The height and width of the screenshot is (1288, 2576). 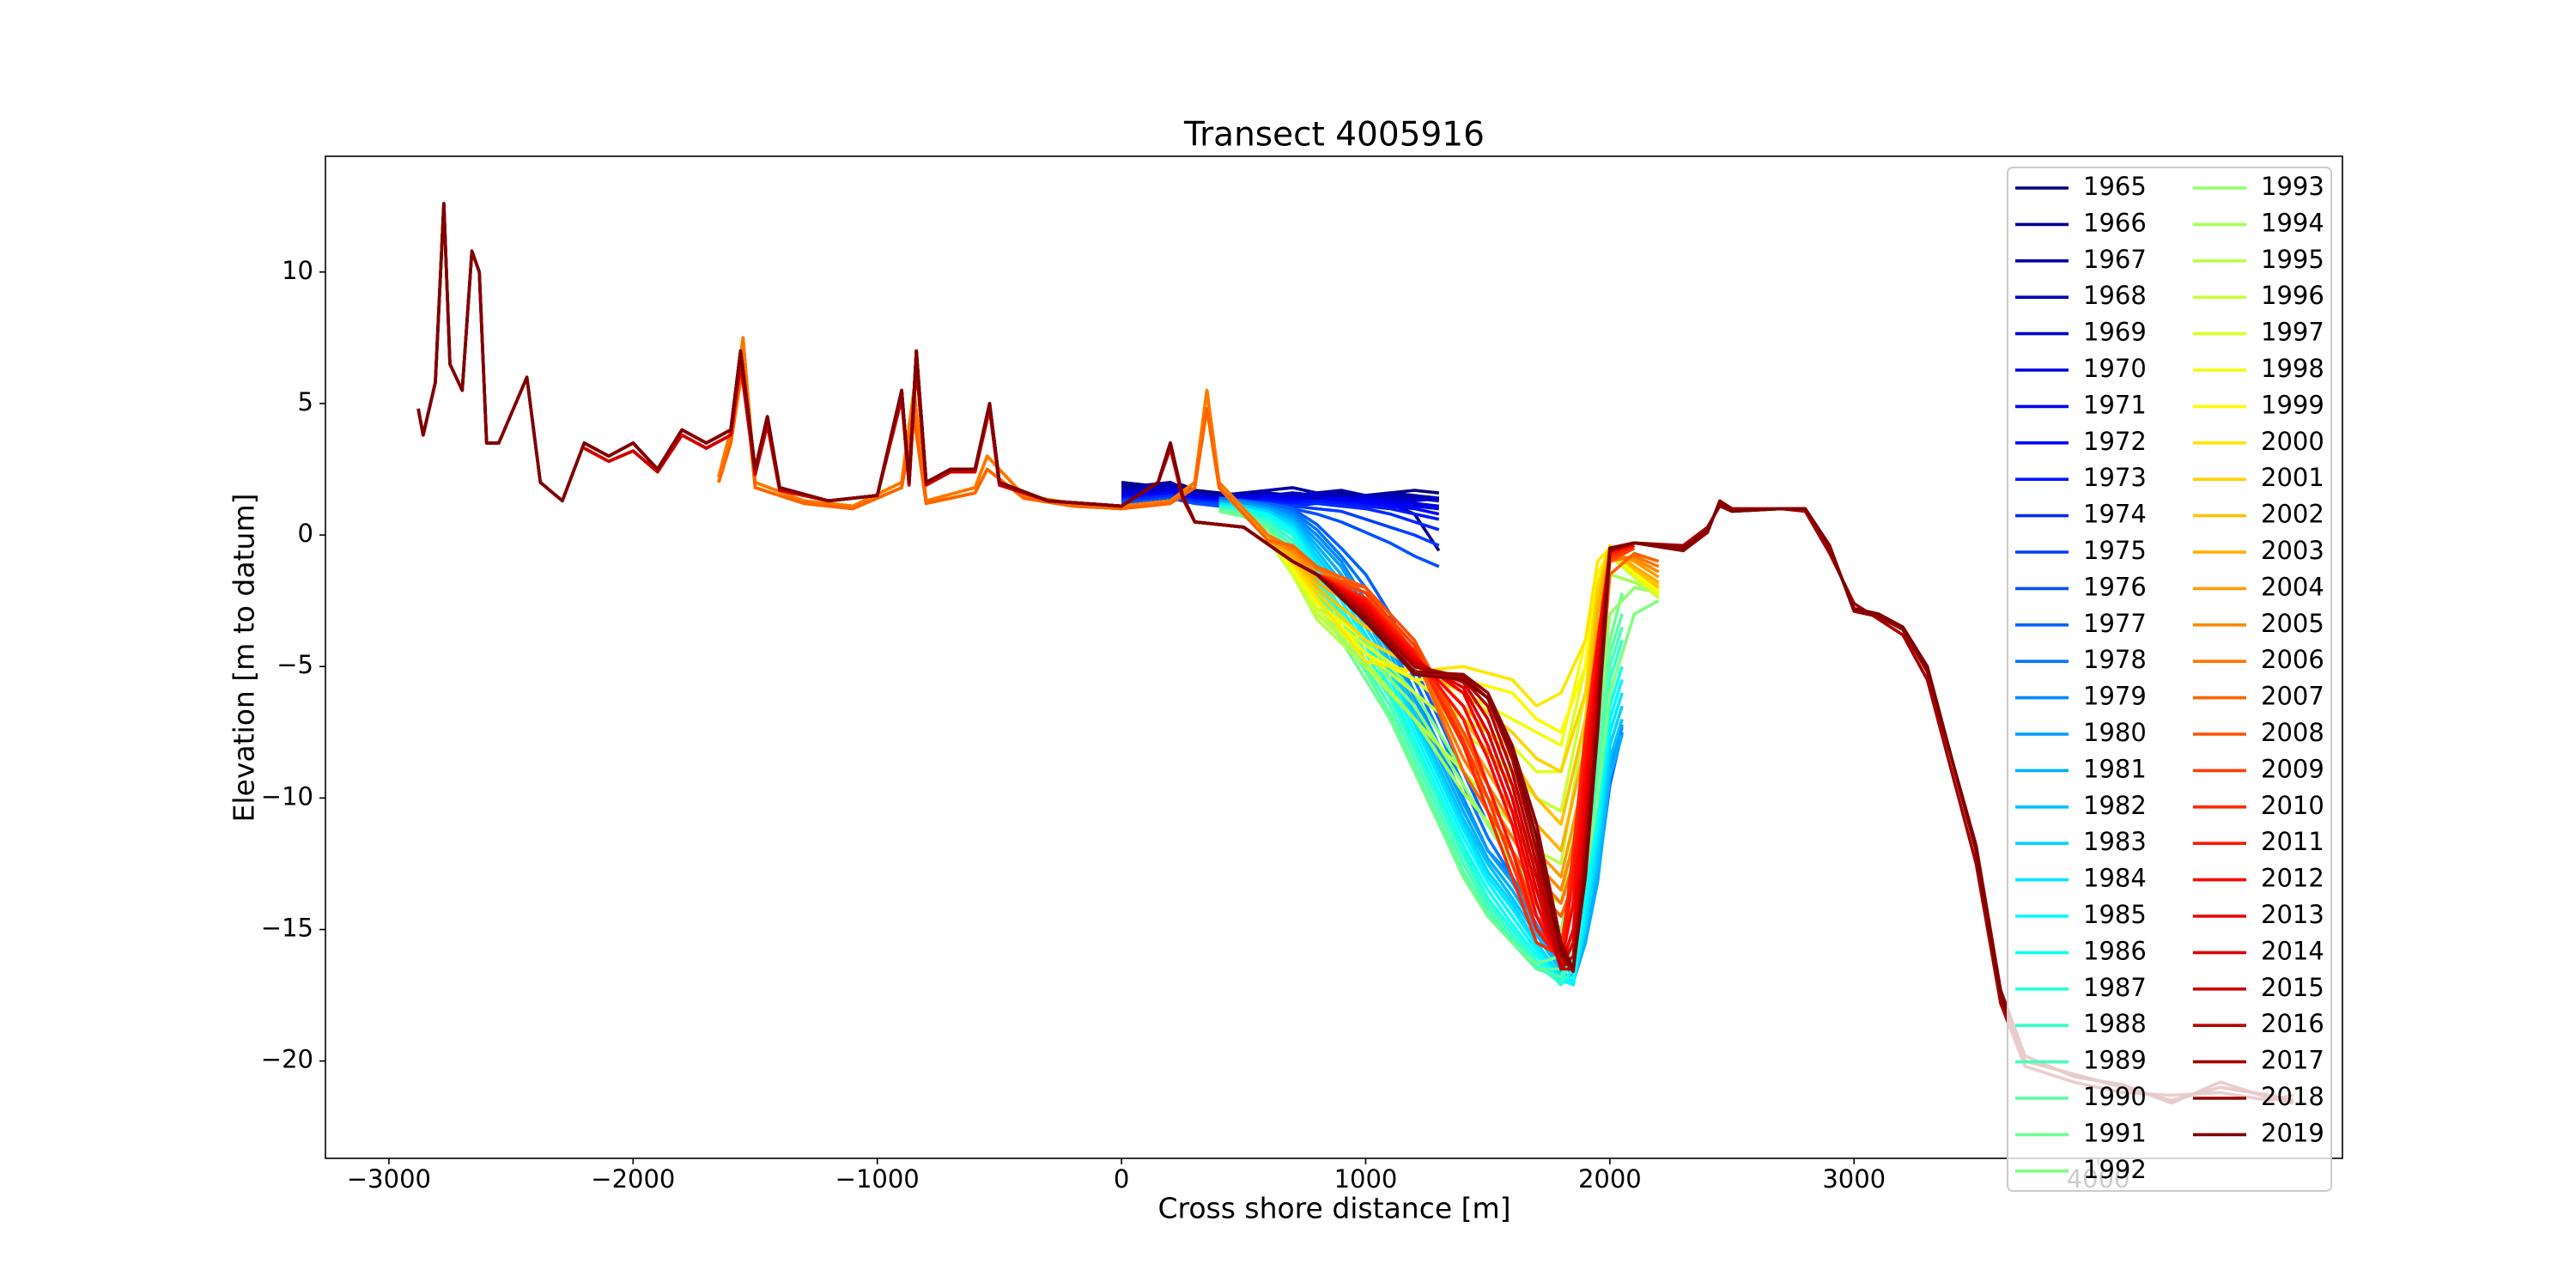 I want to click on y-tick-label: −15, so click(x=287, y=929).